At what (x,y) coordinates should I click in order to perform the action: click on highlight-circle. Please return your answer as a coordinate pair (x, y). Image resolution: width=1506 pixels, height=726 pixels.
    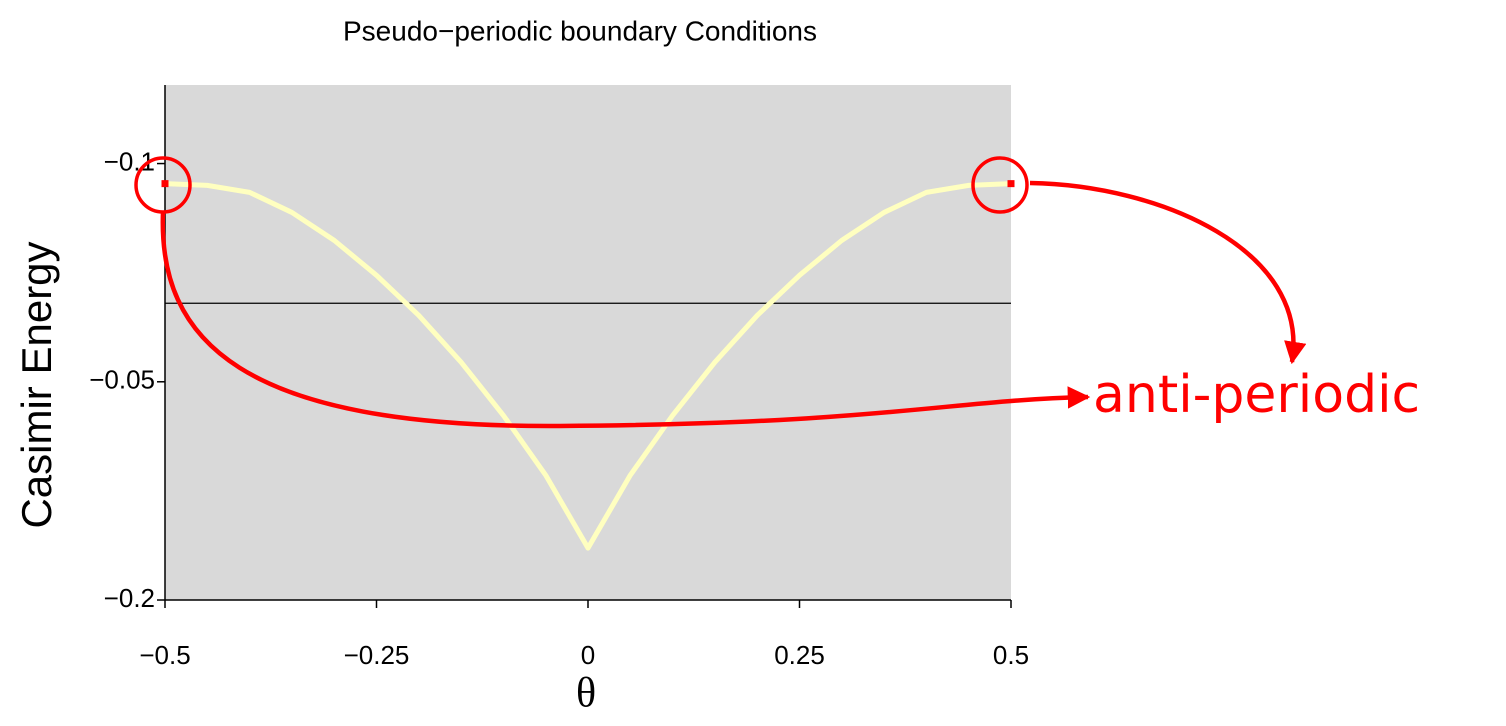
    Looking at the image, I should click on (1000, 185).